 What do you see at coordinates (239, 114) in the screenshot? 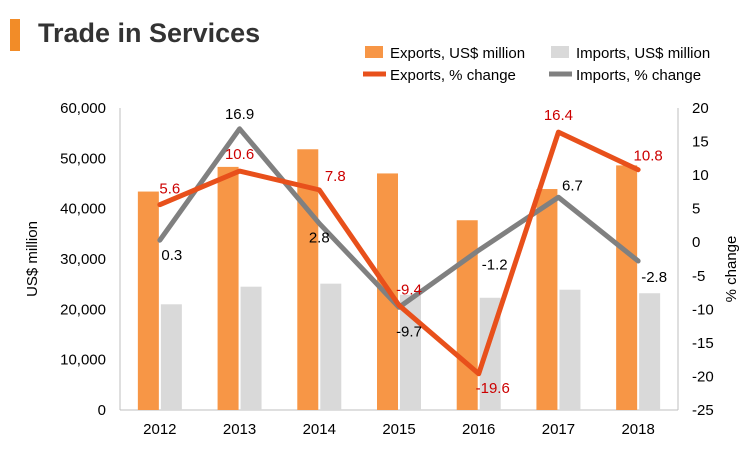
I see `imports-change-label: 16.9` at bounding box center [239, 114].